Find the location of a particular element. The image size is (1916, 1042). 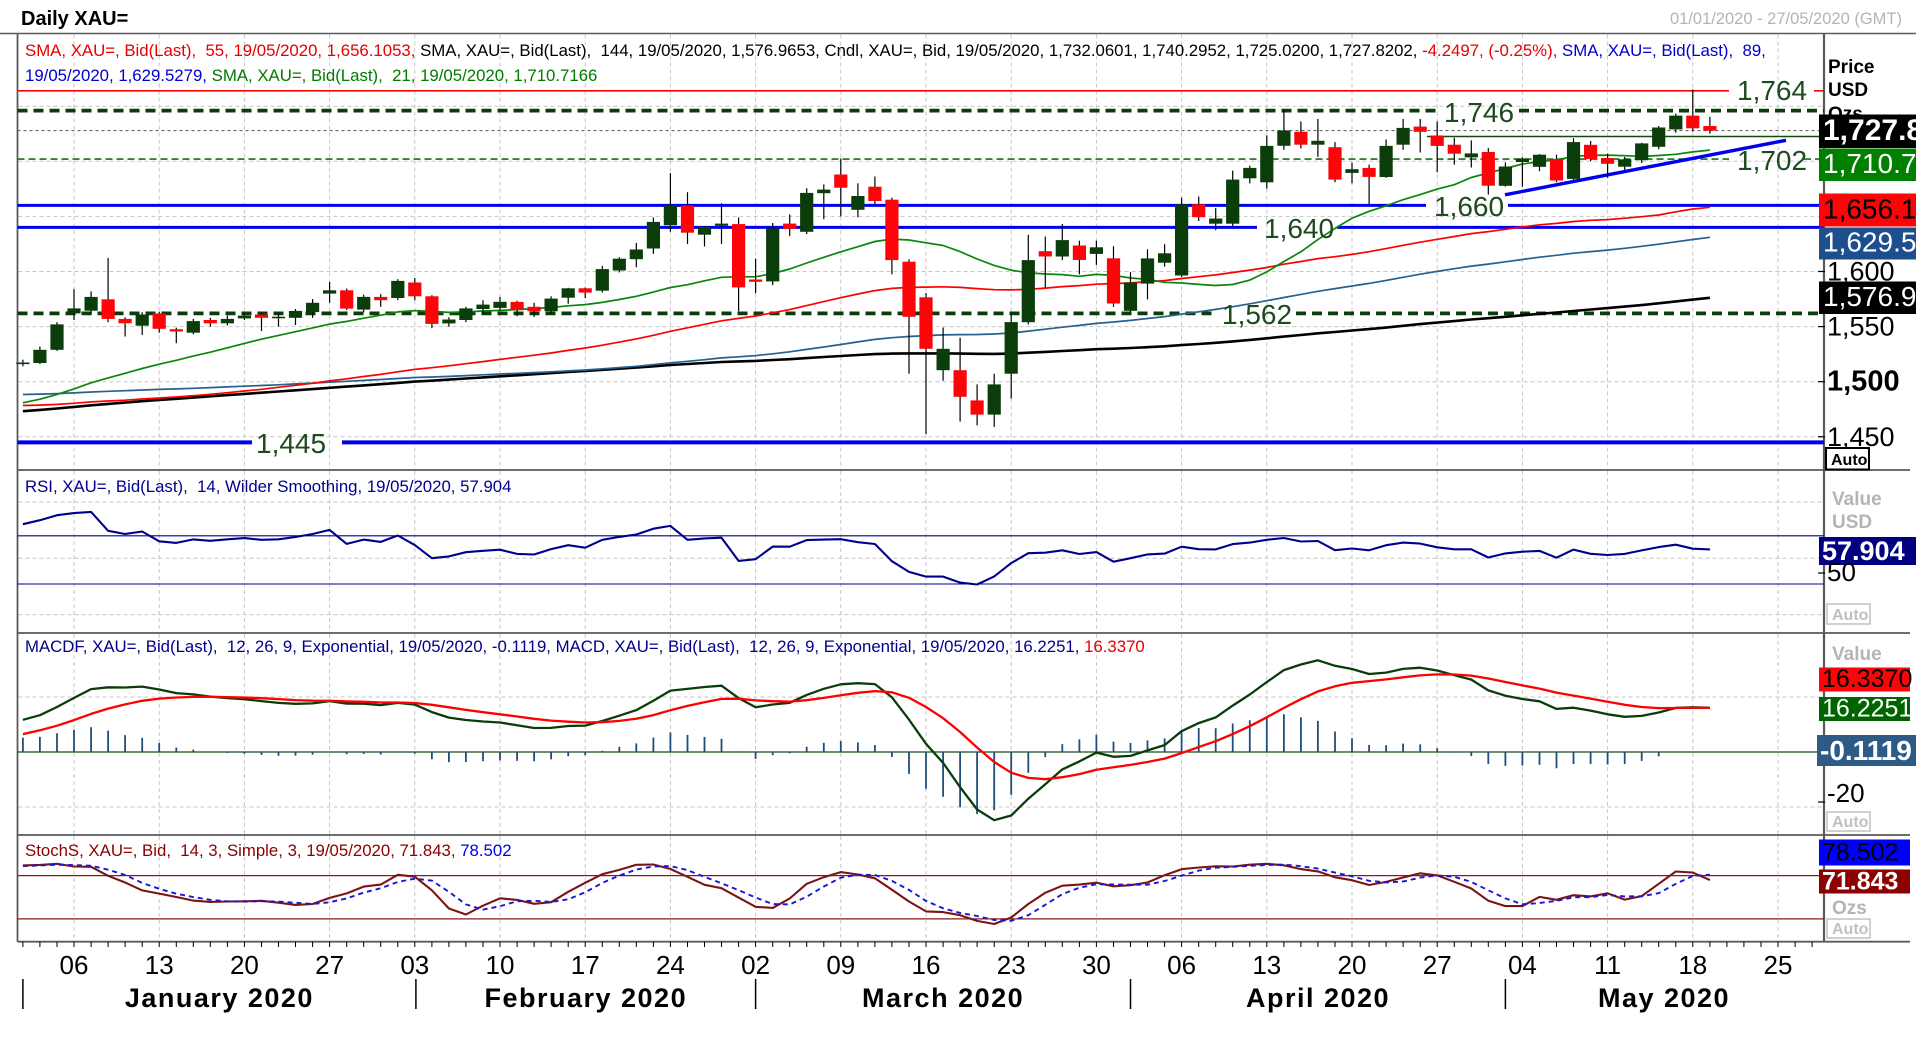

svg-text: May 2020 is located at coordinates (1664, 998).